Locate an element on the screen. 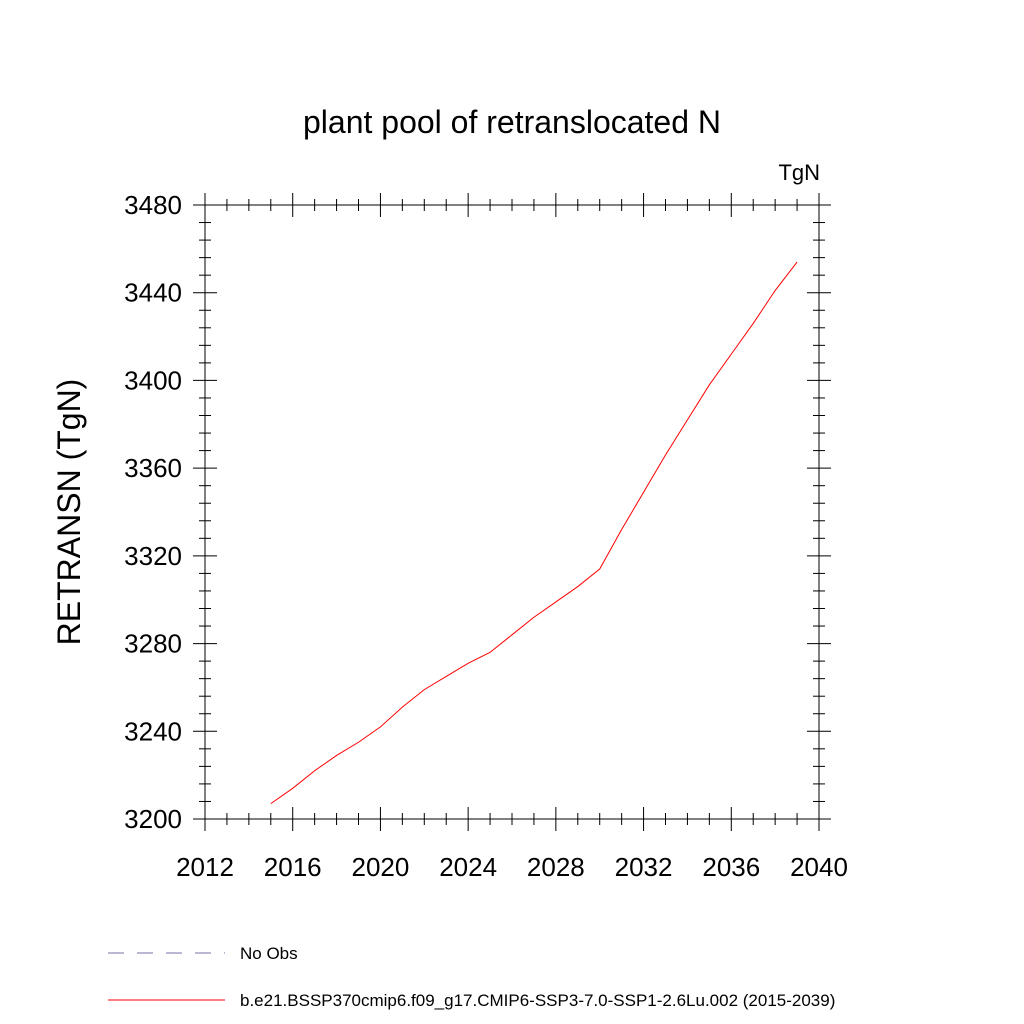  x-tick-label: 2012 is located at coordinates (205, 867).